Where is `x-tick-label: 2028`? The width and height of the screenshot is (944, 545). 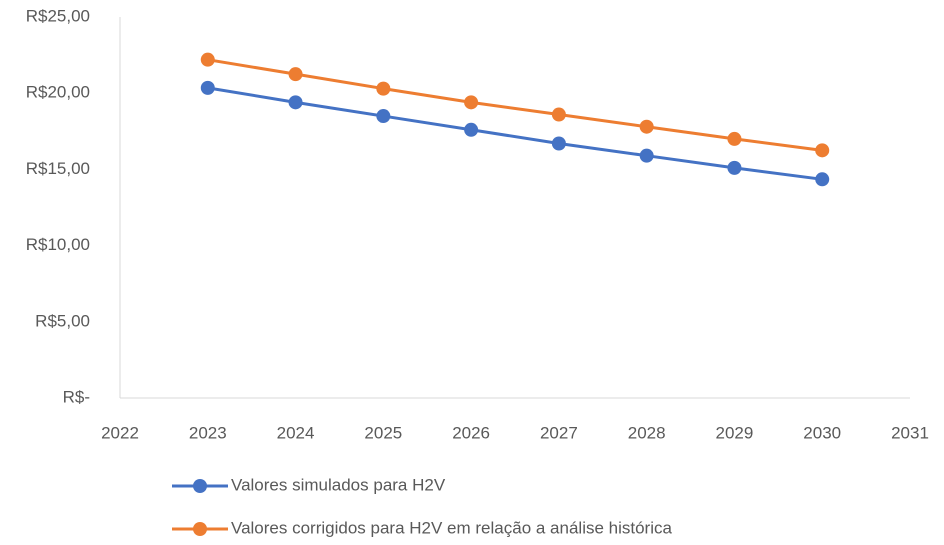
x-tick-label: 2028 is located at coordinates (647, 432).